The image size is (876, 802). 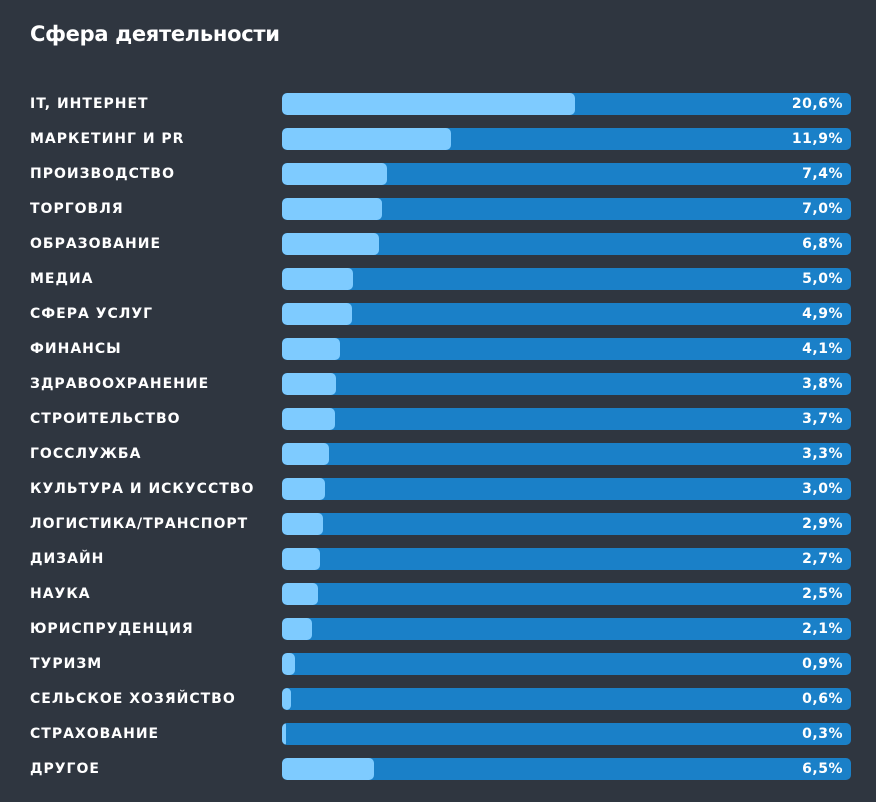 I want to click on bar-row: СТРОИТЕЛЬСТВО 3,7%, so click(x=438, y=419).